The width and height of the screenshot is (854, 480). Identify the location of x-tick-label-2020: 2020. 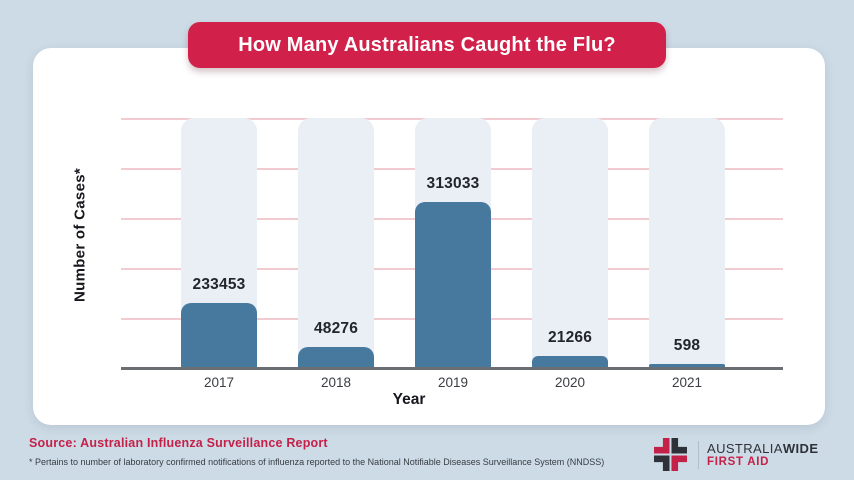
(570, 382).